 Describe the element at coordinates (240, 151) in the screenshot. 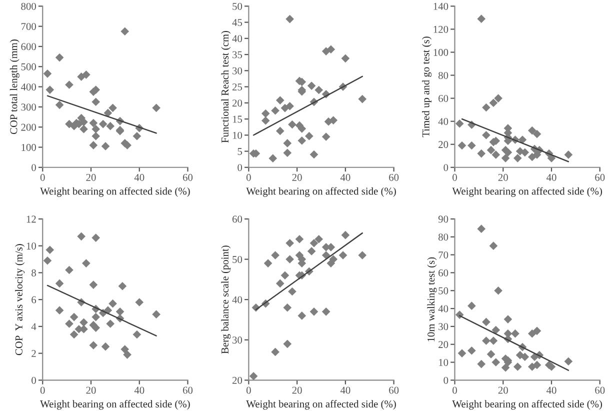

I see `y-tick-label: 5` at that location.